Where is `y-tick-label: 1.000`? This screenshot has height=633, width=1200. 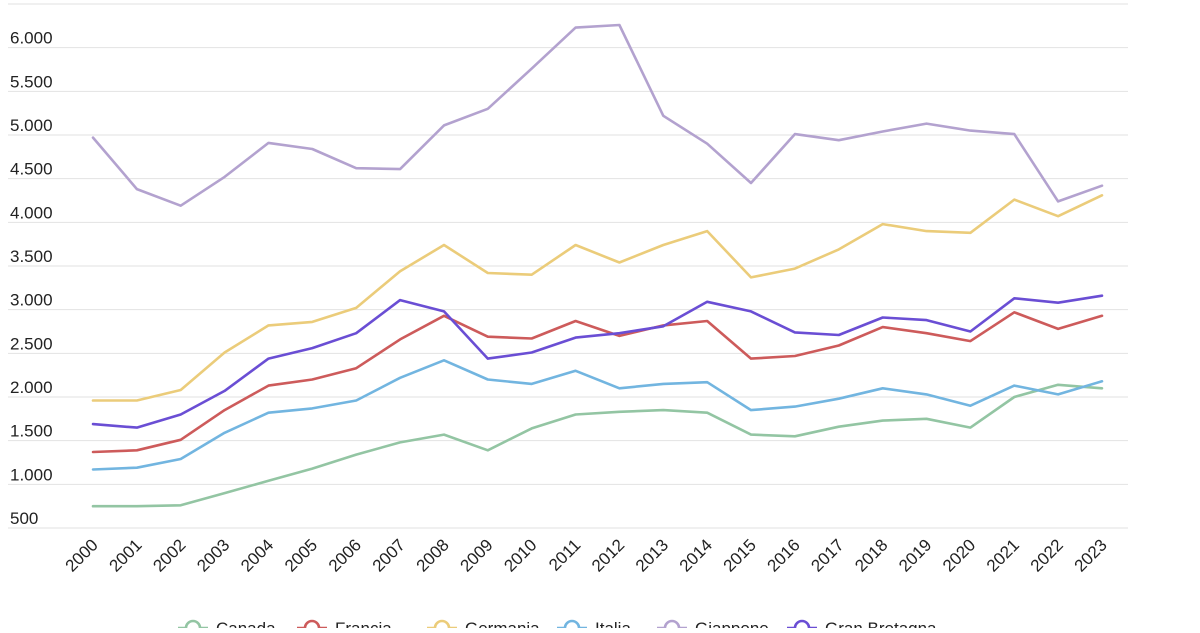
y-tick-label: 1.000 is located at coordinates (31, 474).